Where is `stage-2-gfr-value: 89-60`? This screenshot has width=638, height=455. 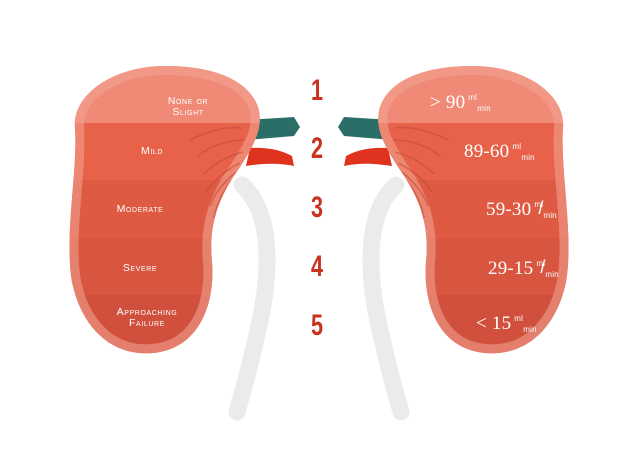
stage-2-gfr-value: 89-60 is located at coordinates (487, 151).